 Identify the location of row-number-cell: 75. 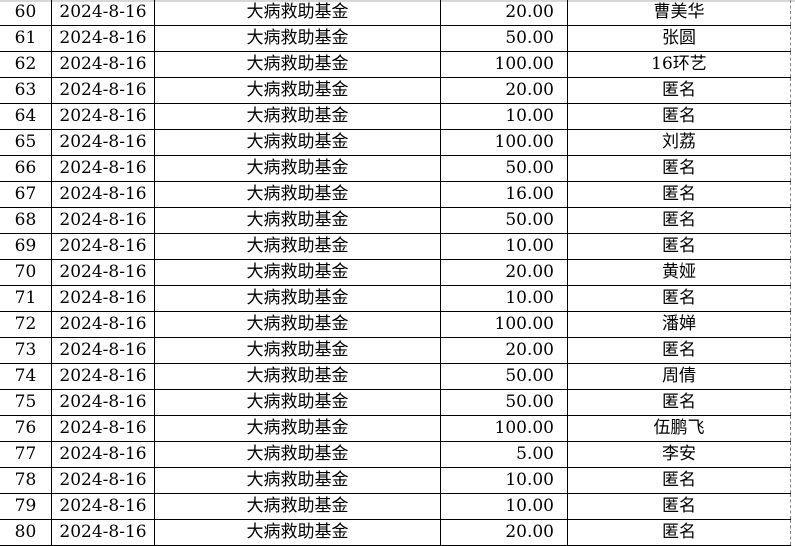
(26, 402).